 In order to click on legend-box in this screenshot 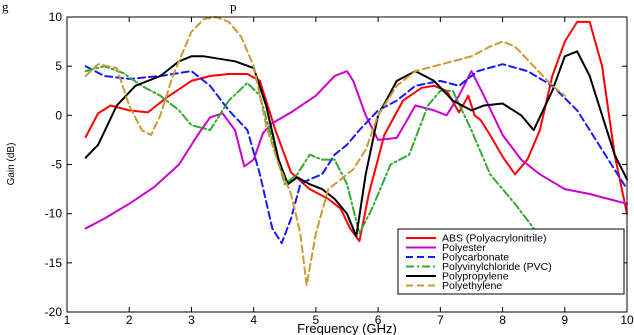, I will do `click(511, 261)`.